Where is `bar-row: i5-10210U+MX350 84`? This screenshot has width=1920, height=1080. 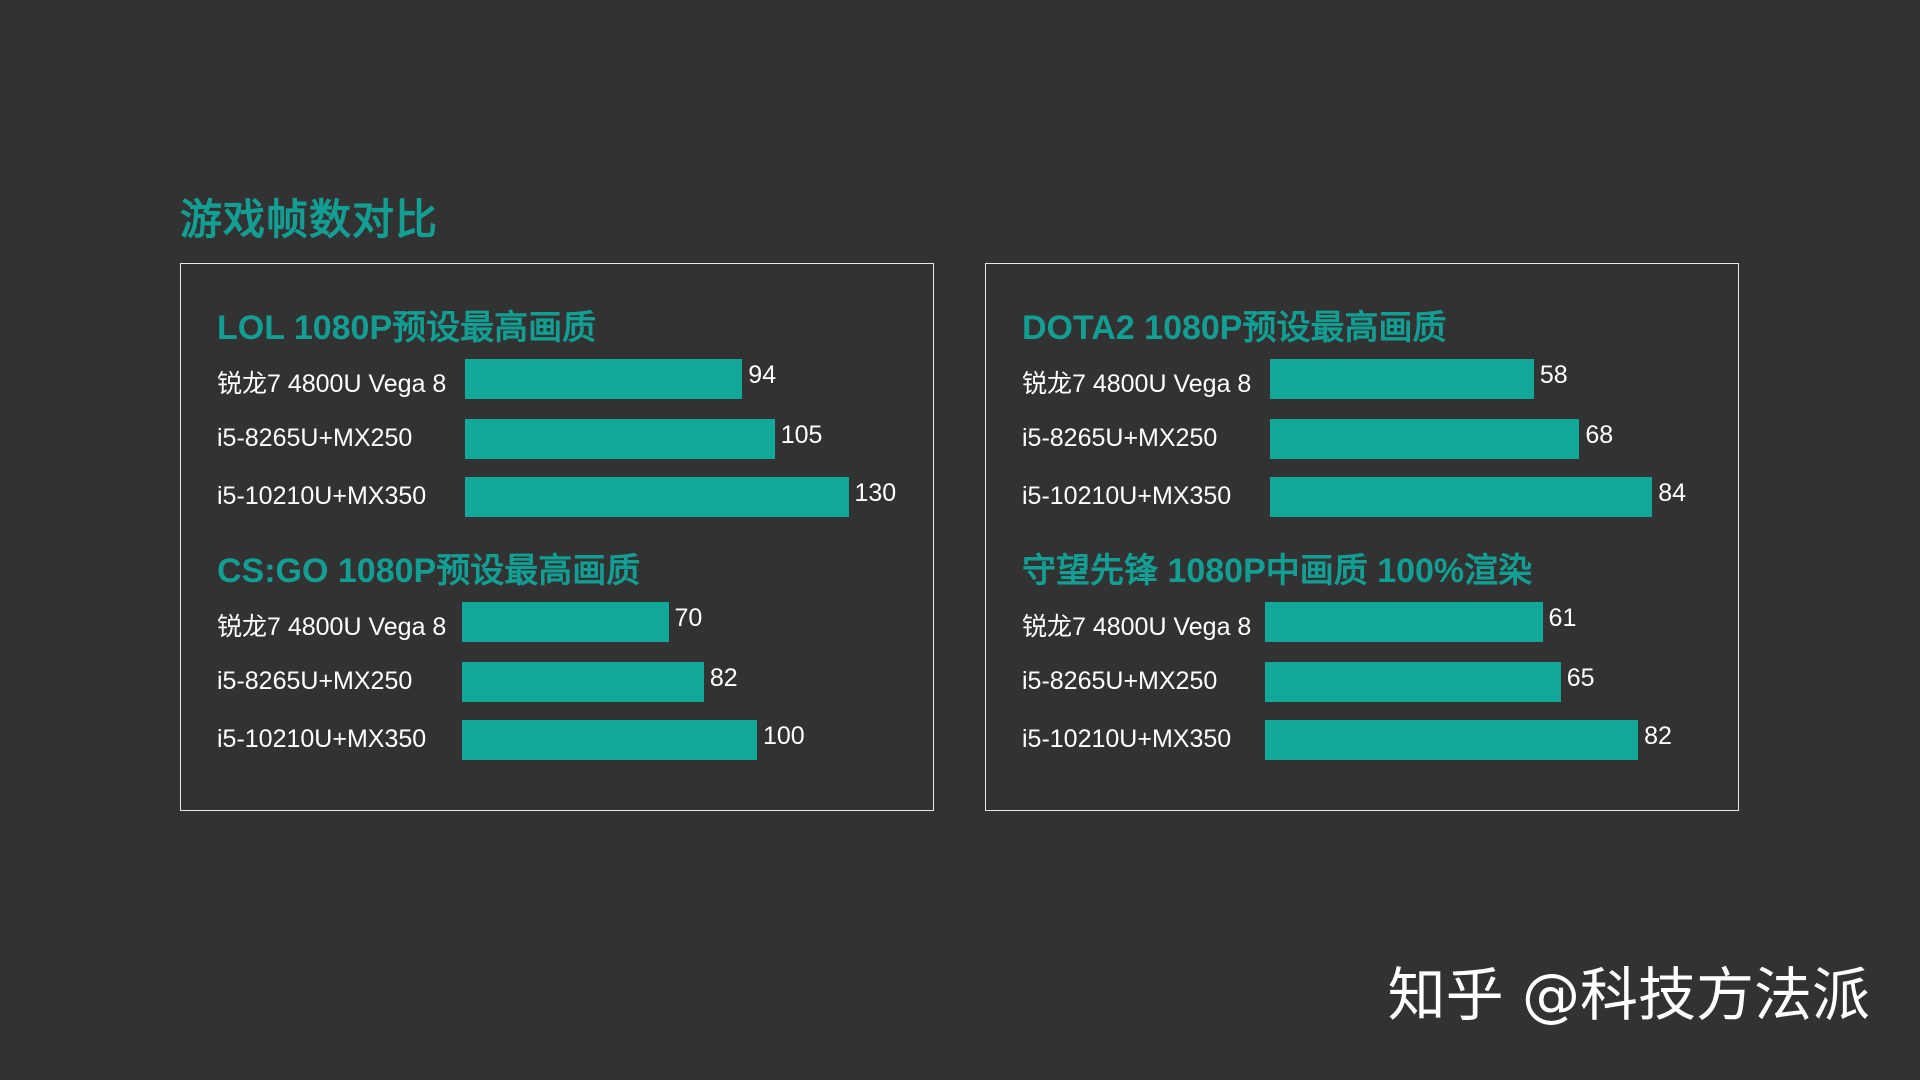 bar-row: i5-10210U+MX350 84 is located at coordinates (1363, 498).